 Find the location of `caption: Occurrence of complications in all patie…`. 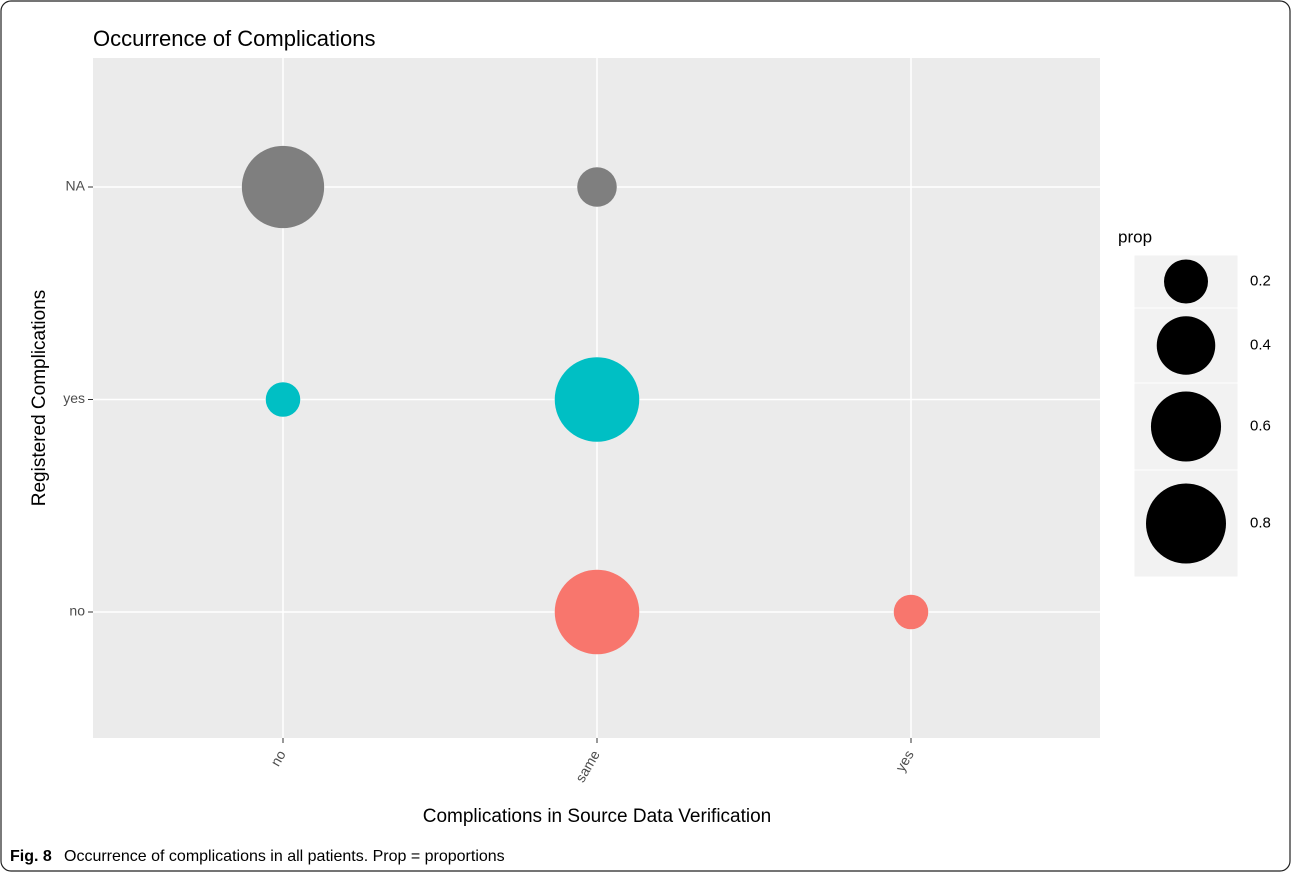

caption: Occurrence of complications in all patie… is located at coordinates (284, 856).